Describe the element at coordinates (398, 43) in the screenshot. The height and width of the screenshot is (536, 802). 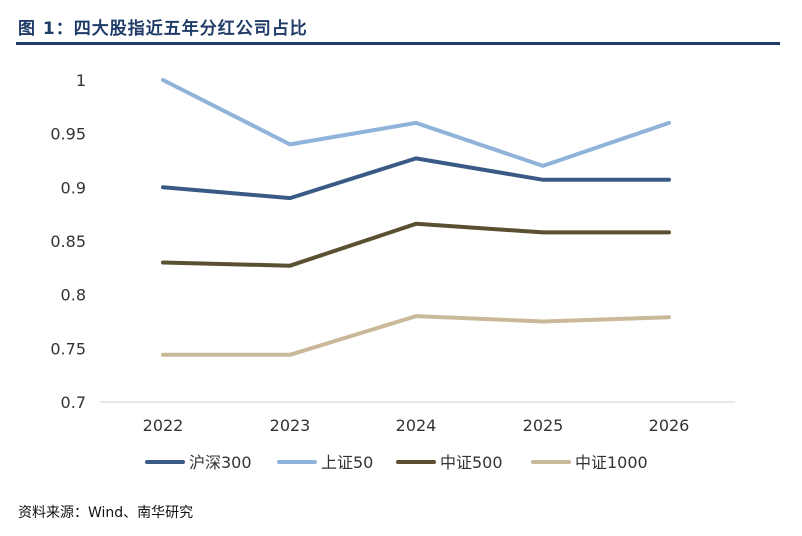
I see `title-rule` at that location.